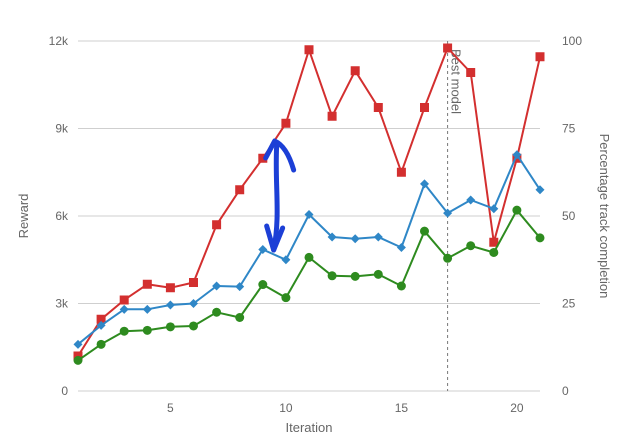  What do you see at coordinates (569, 304) in the screenshot?
I see `y2-tick-label: 25` at bounding box center [569, 304].